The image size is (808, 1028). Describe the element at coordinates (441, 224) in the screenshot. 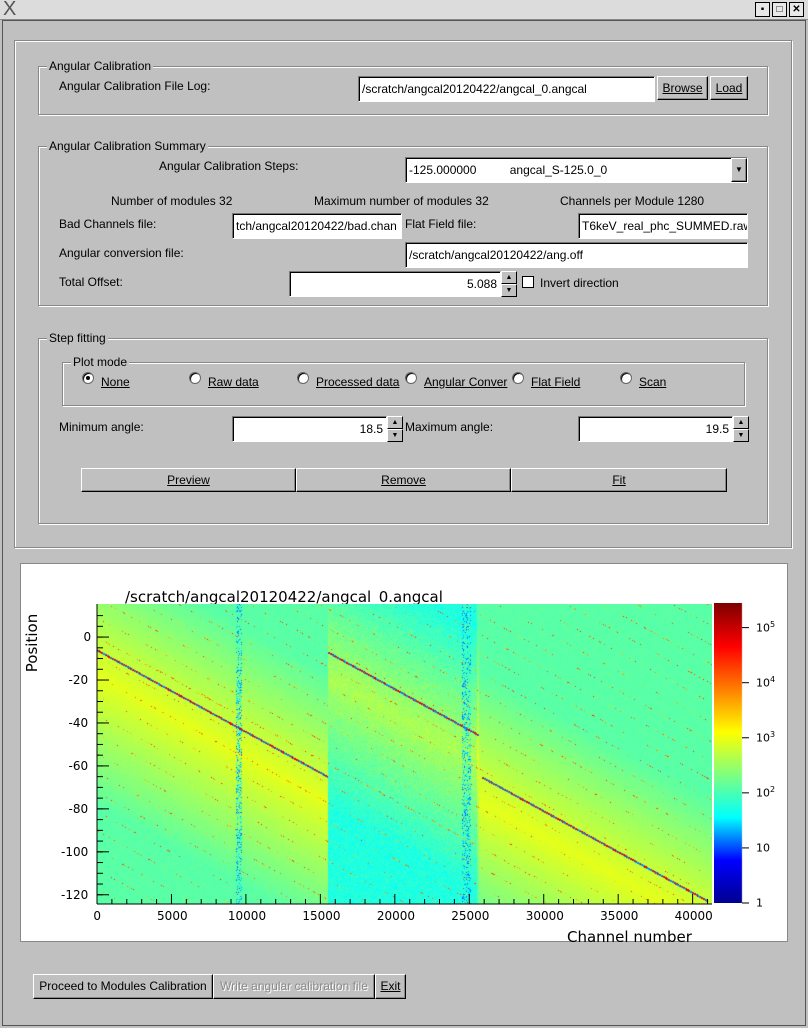

I see `flat-field-label: Flat Field file:` at that location.